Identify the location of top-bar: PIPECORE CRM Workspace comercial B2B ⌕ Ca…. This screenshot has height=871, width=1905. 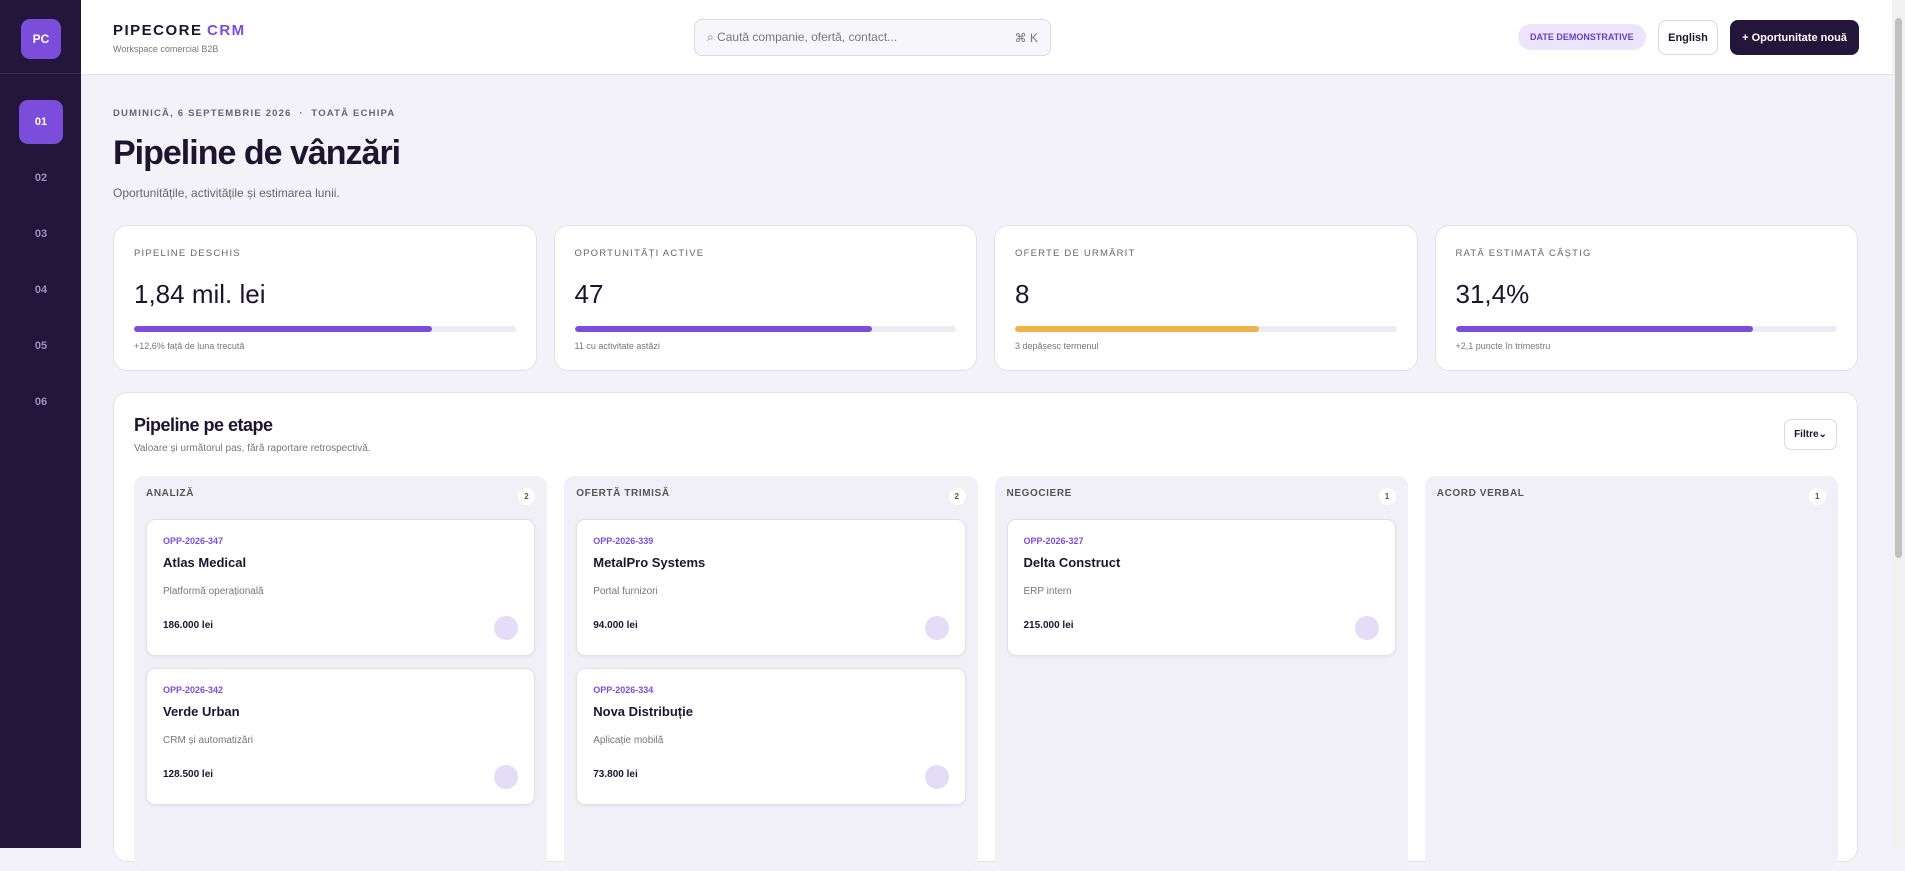
(986, 37).